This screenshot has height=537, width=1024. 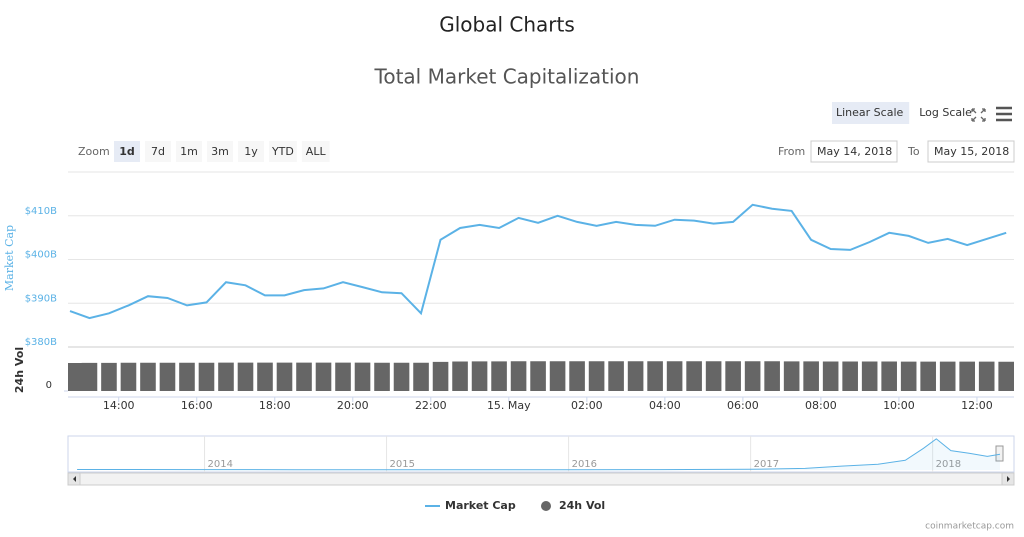 I want to click on navigator-tick-label: 2018, so click(x=948, y=464).